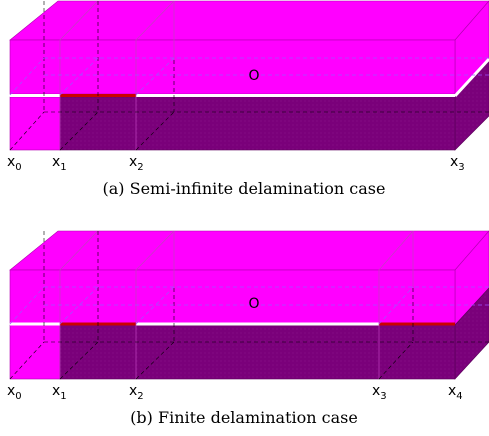 This screenshot has width=489, height=436. What do you see at coordinates (117, 75) in the screenshot?
I see `panel-a-section-planes` at bounding box center [117, 75].